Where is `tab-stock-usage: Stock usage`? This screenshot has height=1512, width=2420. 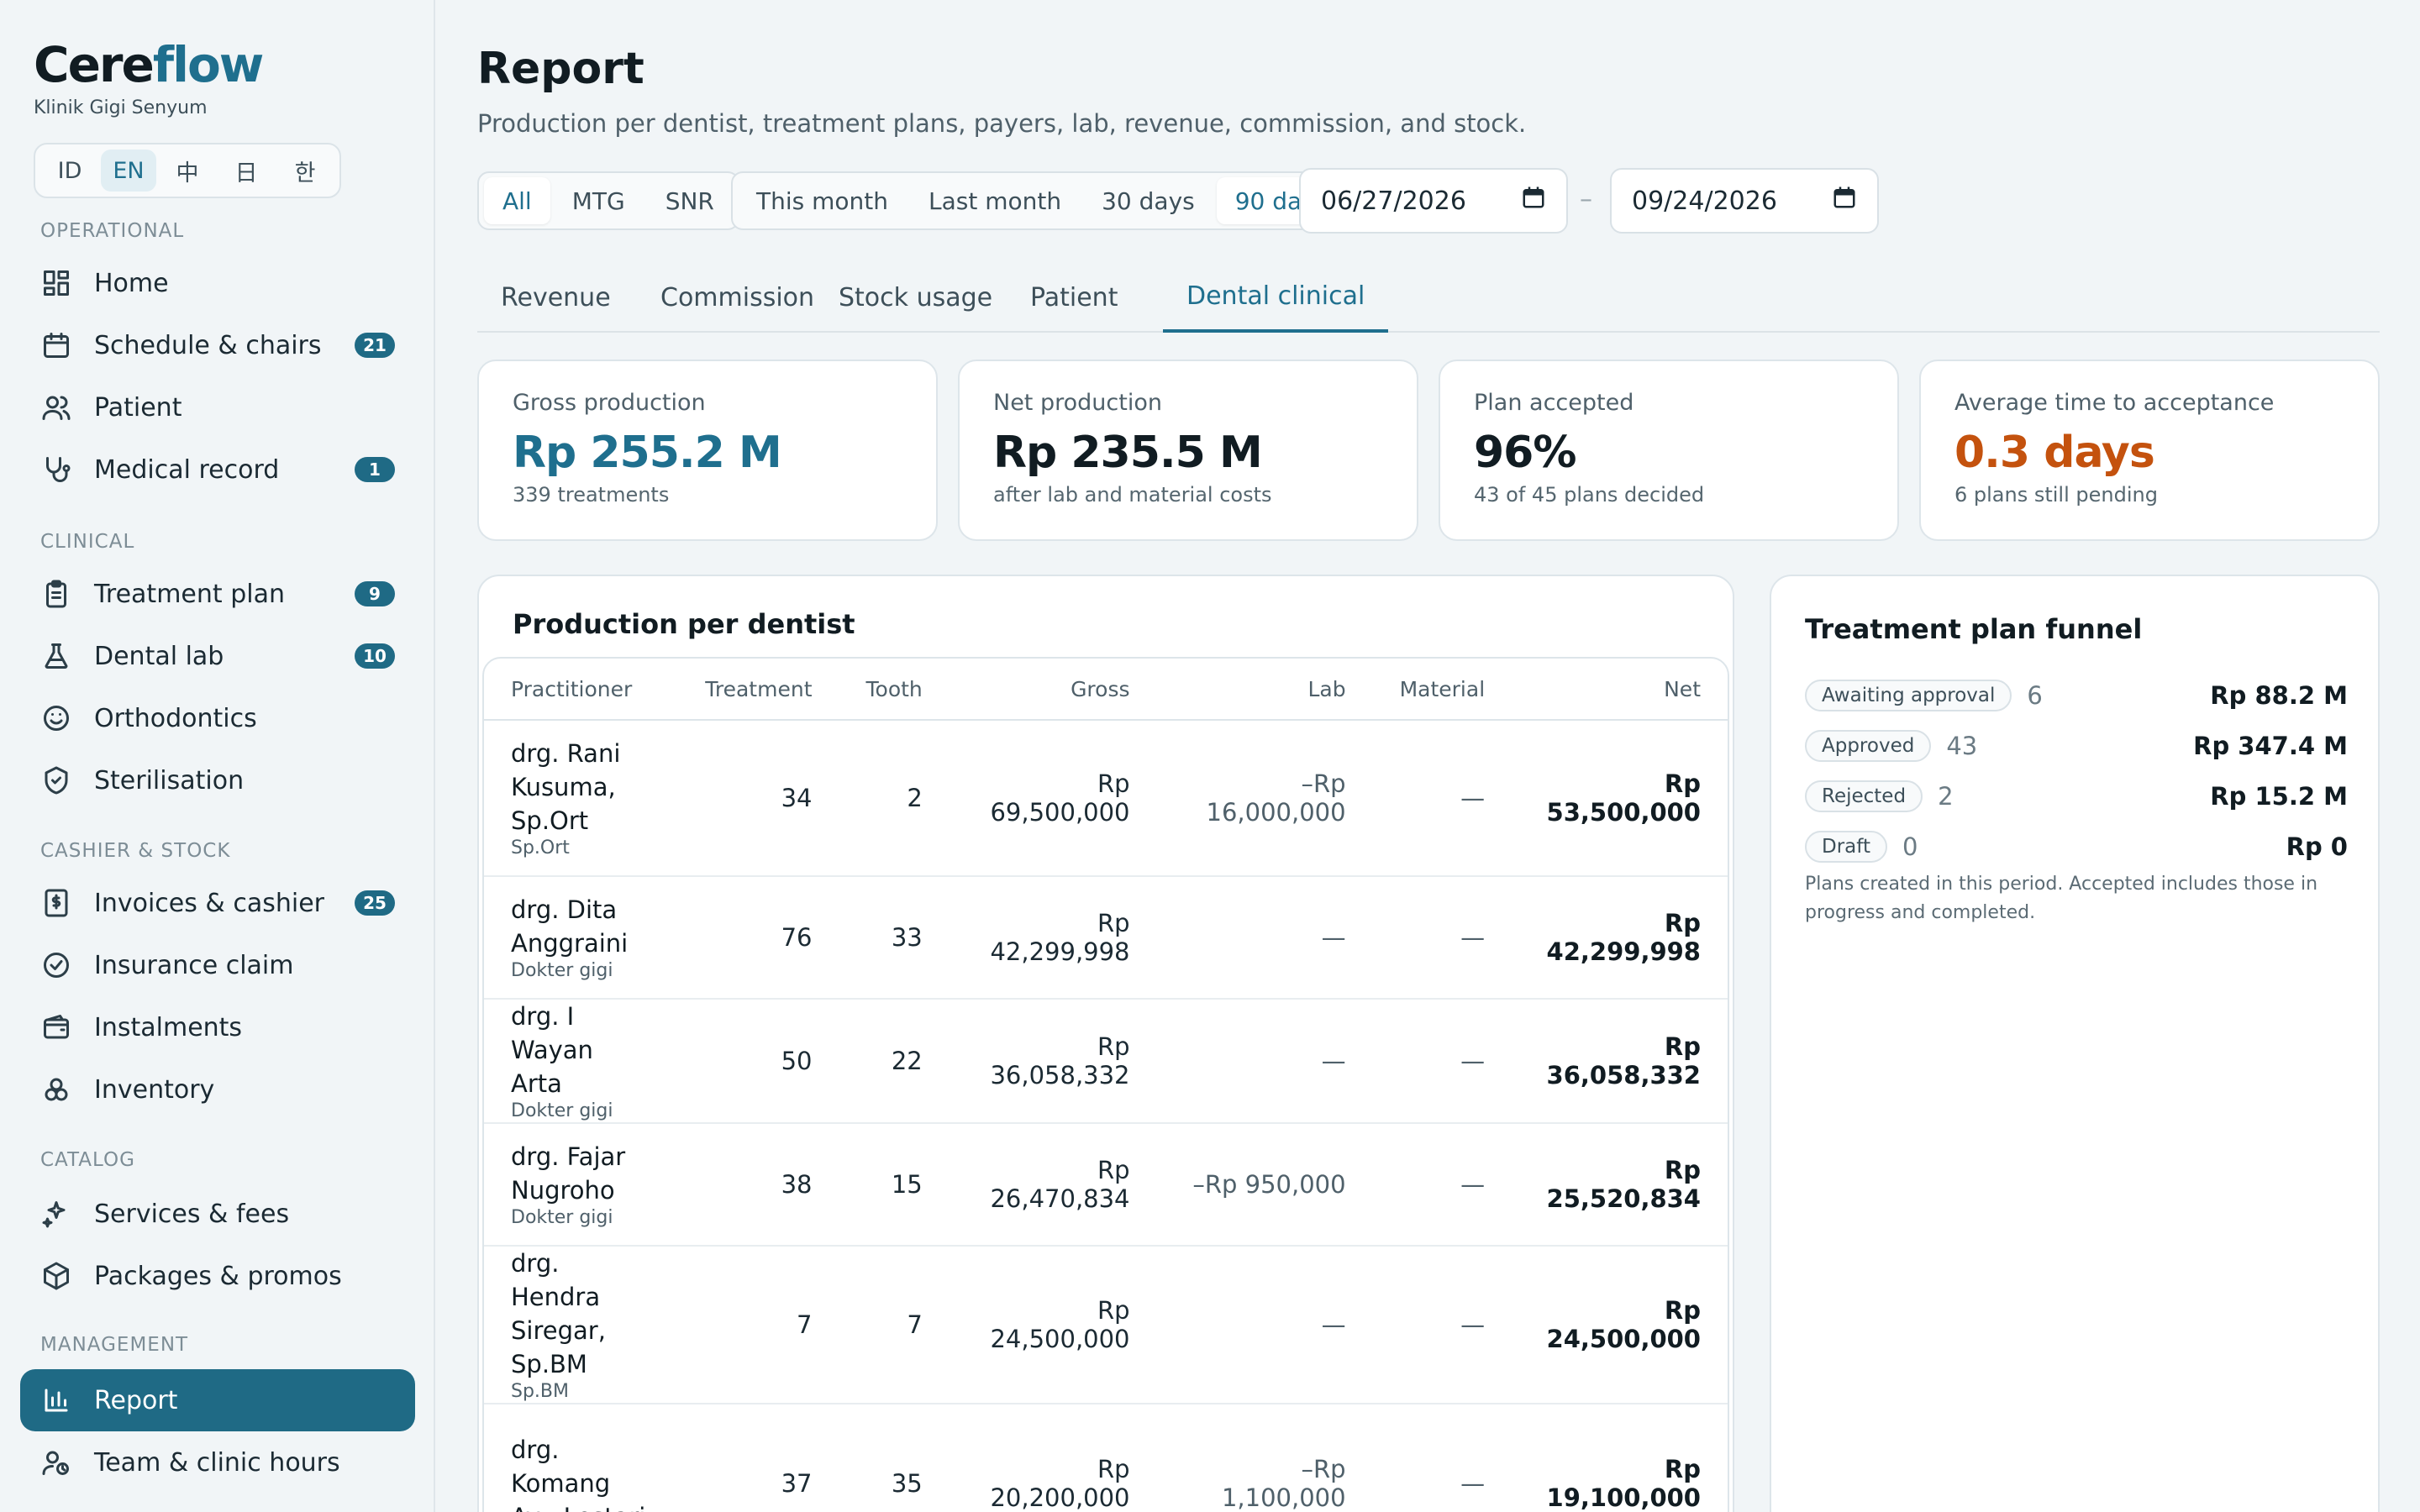
tab-stock-usage: Stock usage is located at coordinates (916, 297).